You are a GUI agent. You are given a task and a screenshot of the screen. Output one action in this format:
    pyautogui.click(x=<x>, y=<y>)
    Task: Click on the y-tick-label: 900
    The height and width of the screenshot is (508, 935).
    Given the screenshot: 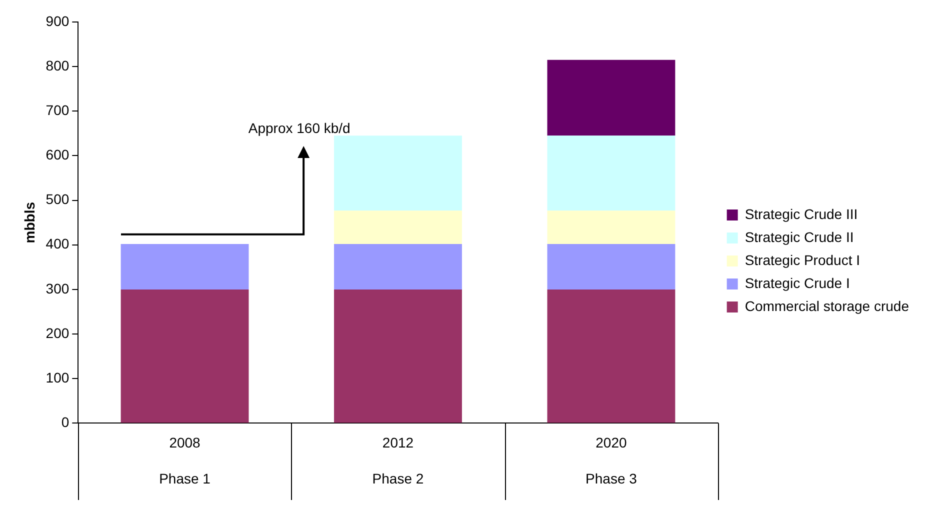 What is the action you would take?
    pyautogui.click(x=58, y=20)
    